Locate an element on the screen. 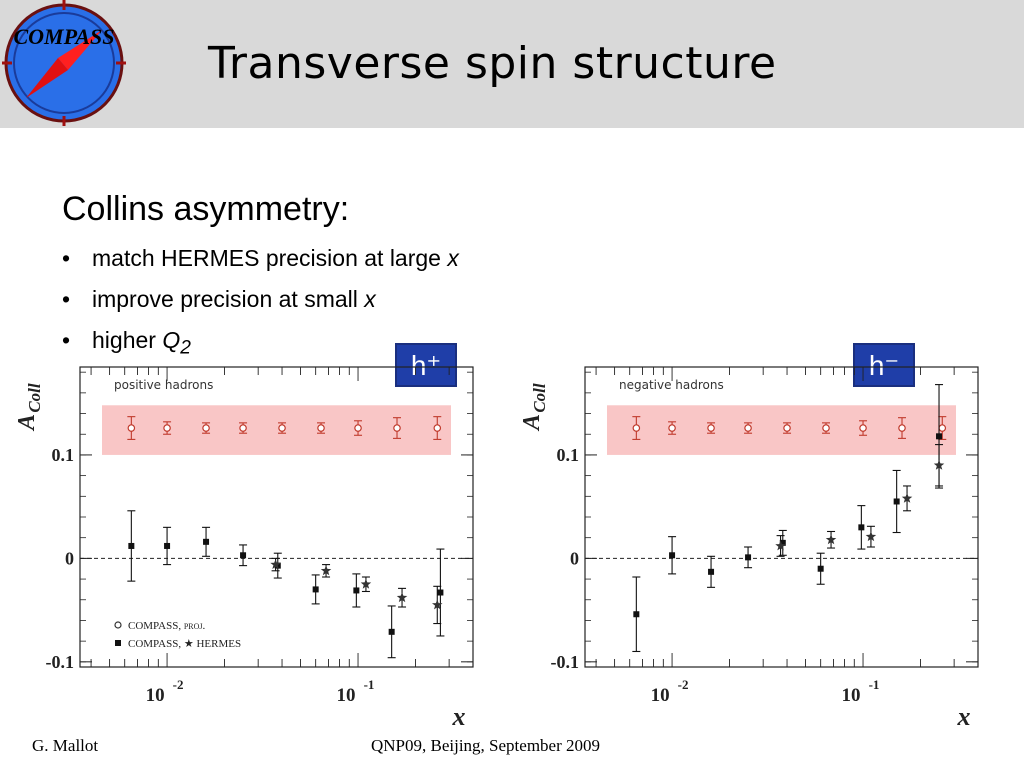  legend-text: COMPASS, proj. is located at coordinates (167, 626).